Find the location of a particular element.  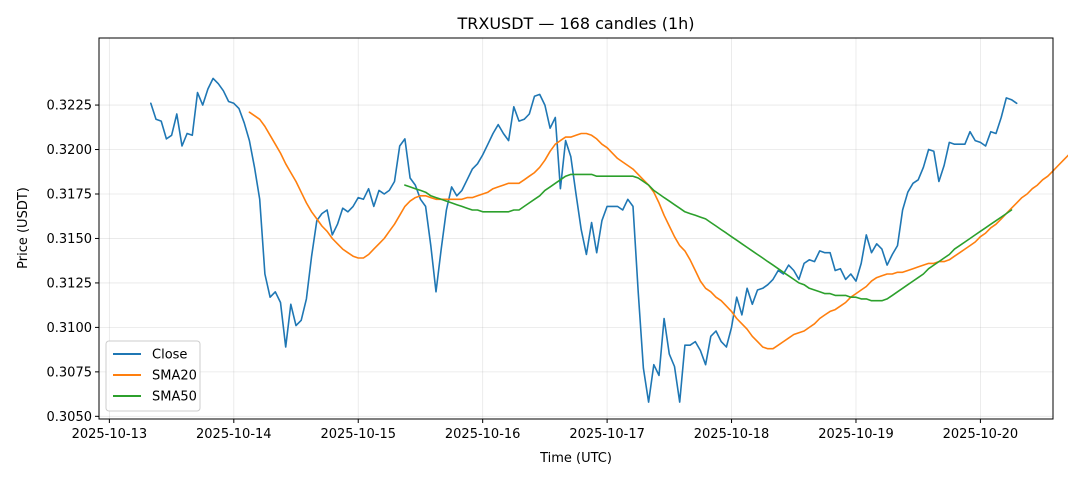

y-tick-label: 0.3100 is located at coordinates (70, 328).